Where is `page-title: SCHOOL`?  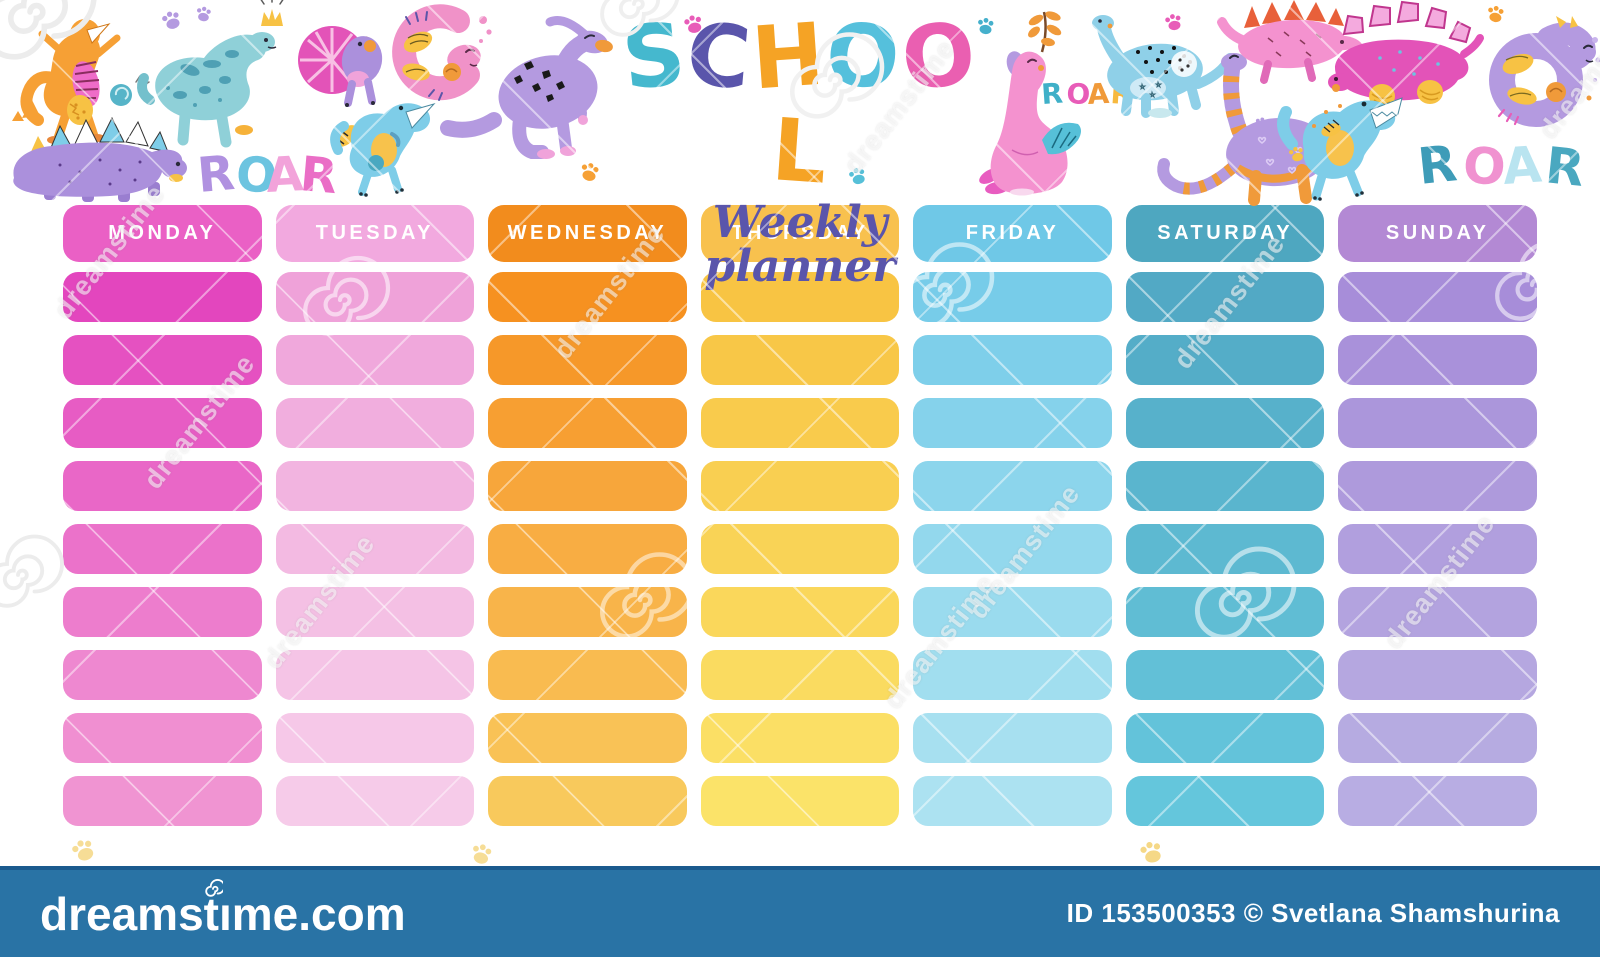 page-title: SCHOOL is located at coordinates (800, 103).